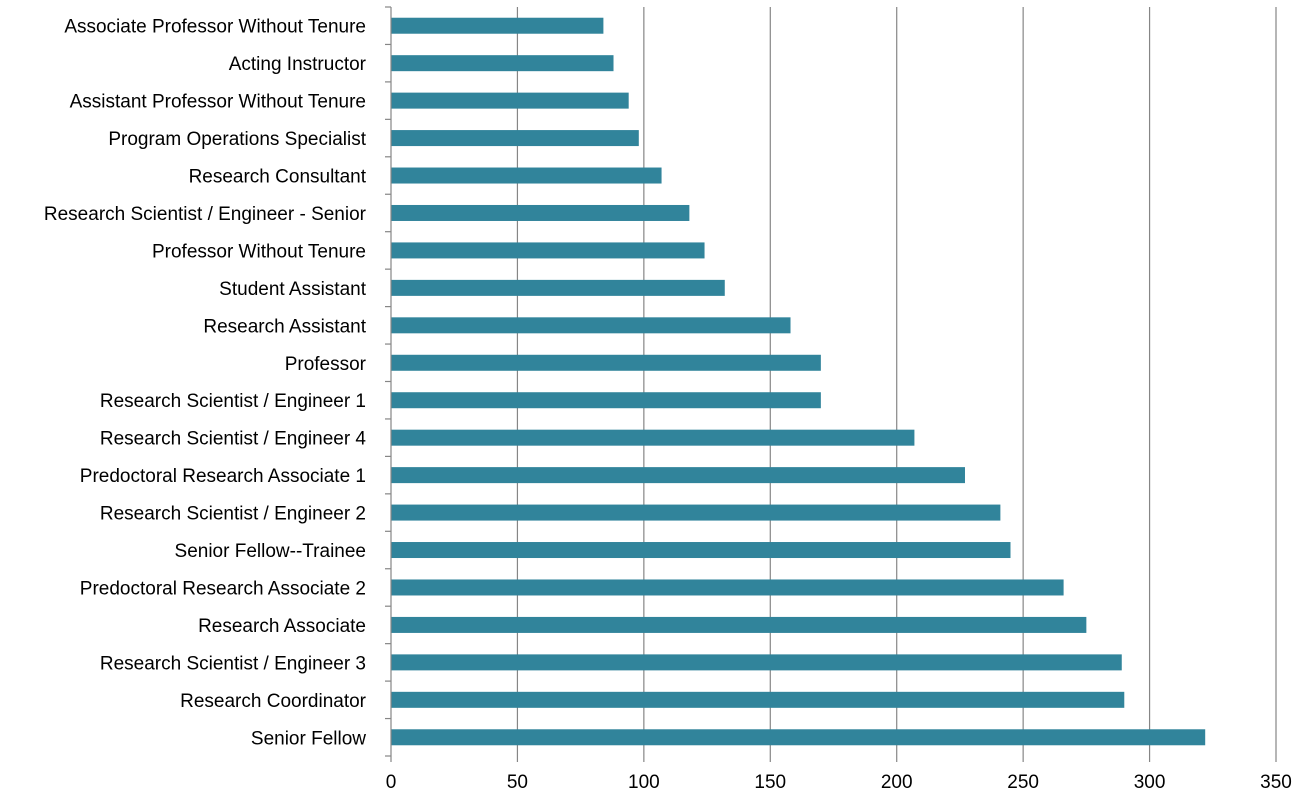  Describe the element at coordinates (308, 738) in the screenshot. I see `category-label: Senior Fellow` at that location.